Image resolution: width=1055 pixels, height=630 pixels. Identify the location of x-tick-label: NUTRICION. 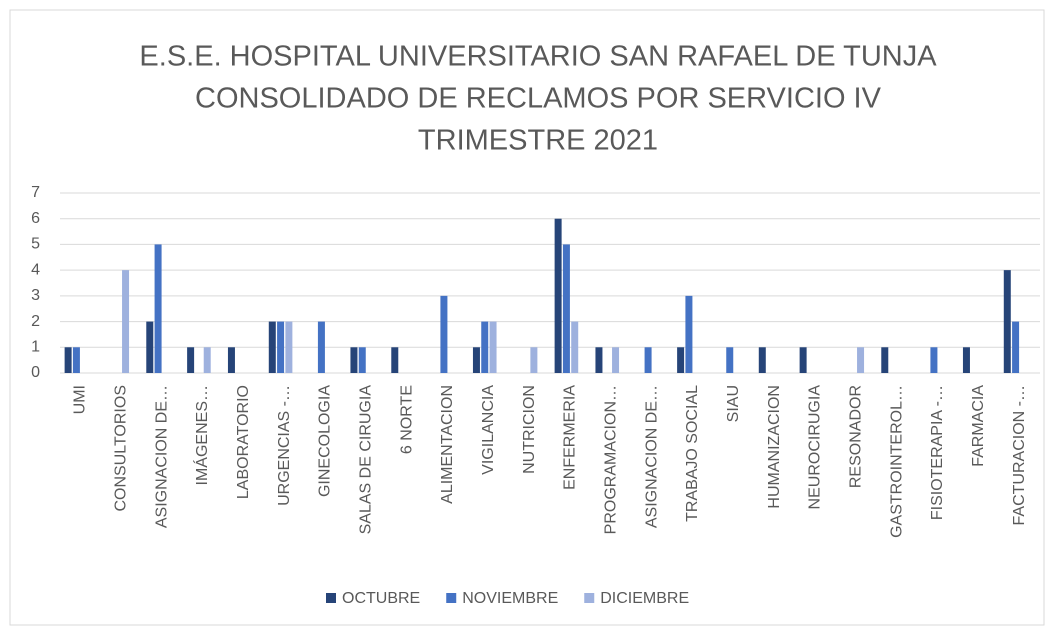
(529, 429).